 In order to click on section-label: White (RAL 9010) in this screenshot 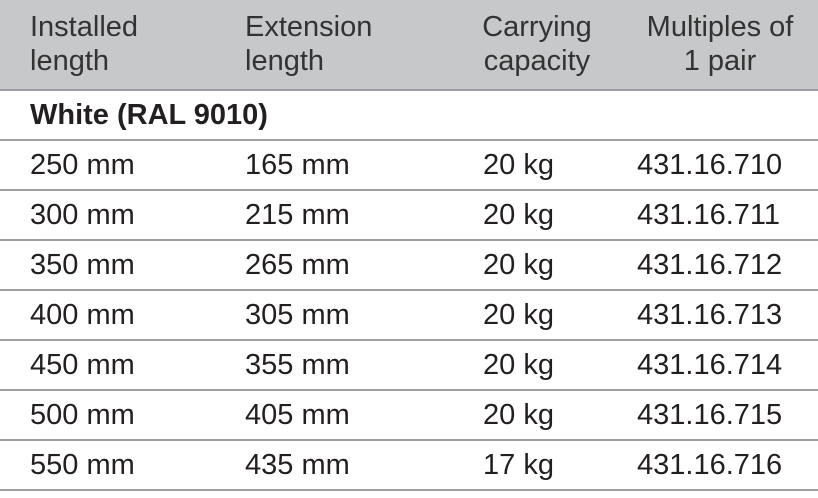, I will do `click(149, 115)`.